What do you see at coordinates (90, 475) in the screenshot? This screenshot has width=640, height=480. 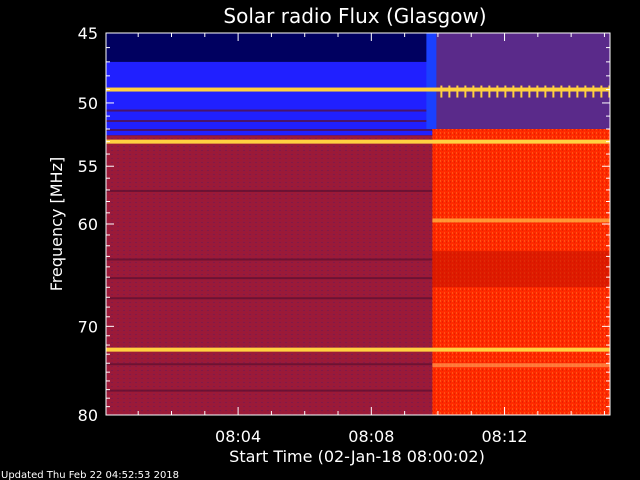 I see `updated-timestamp: Updated Thu Feb 22 04:52:53 2018` at bounding box center [90, 475].